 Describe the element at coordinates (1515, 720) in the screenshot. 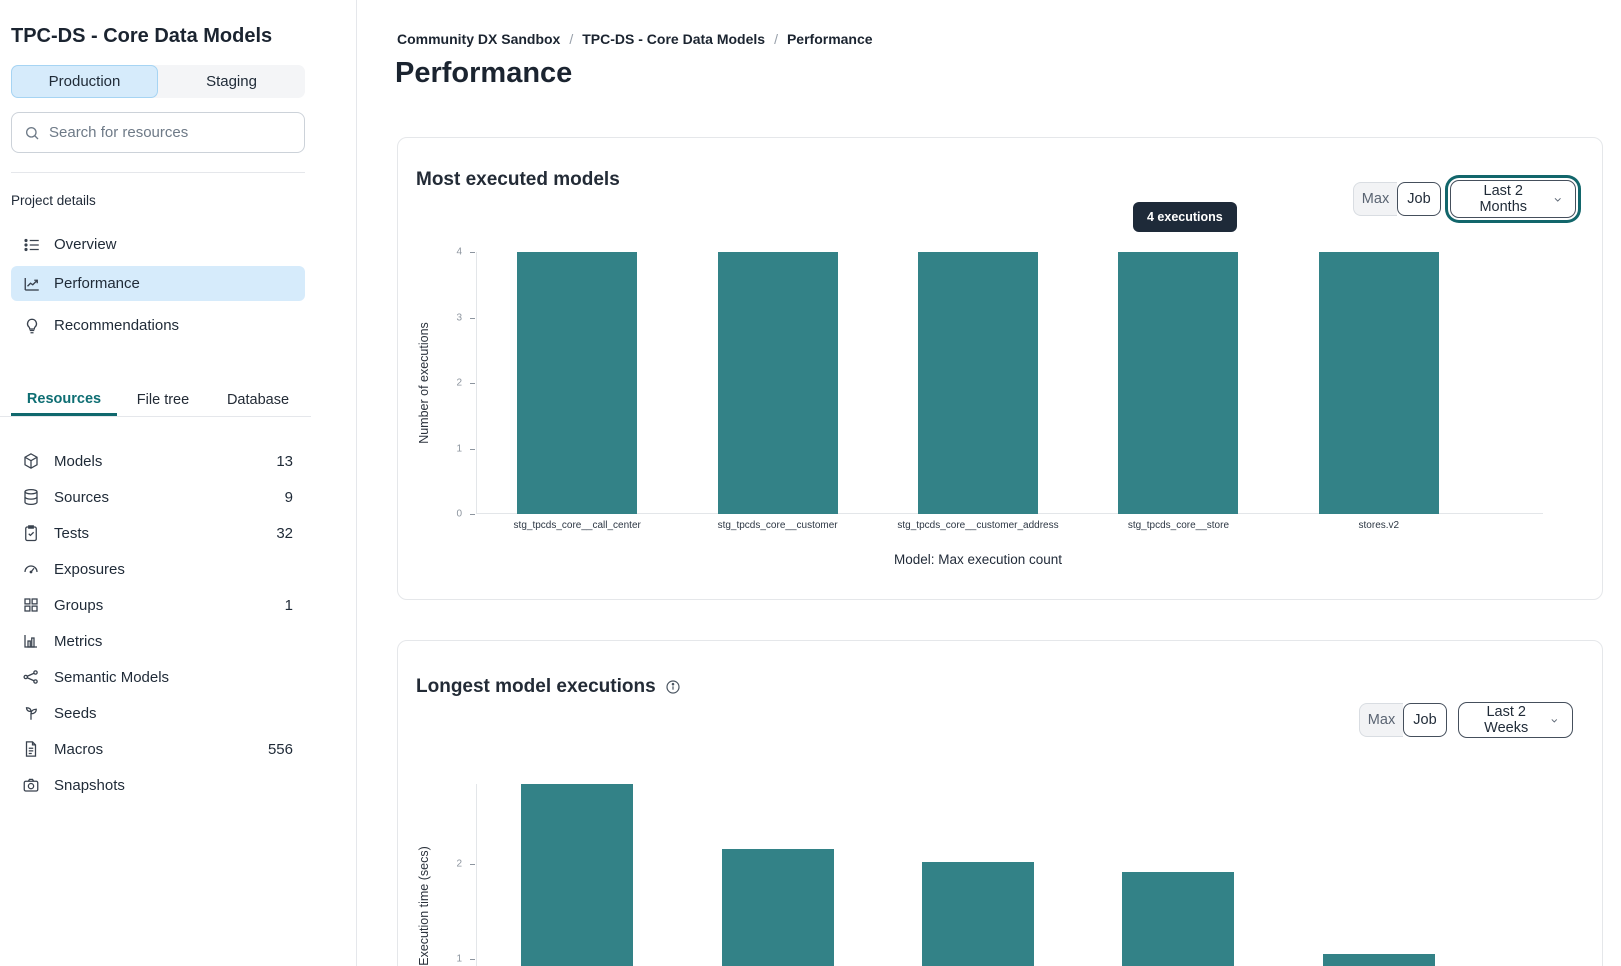

I see `time-range-dropdown: Last 2 Weeks` at that location.